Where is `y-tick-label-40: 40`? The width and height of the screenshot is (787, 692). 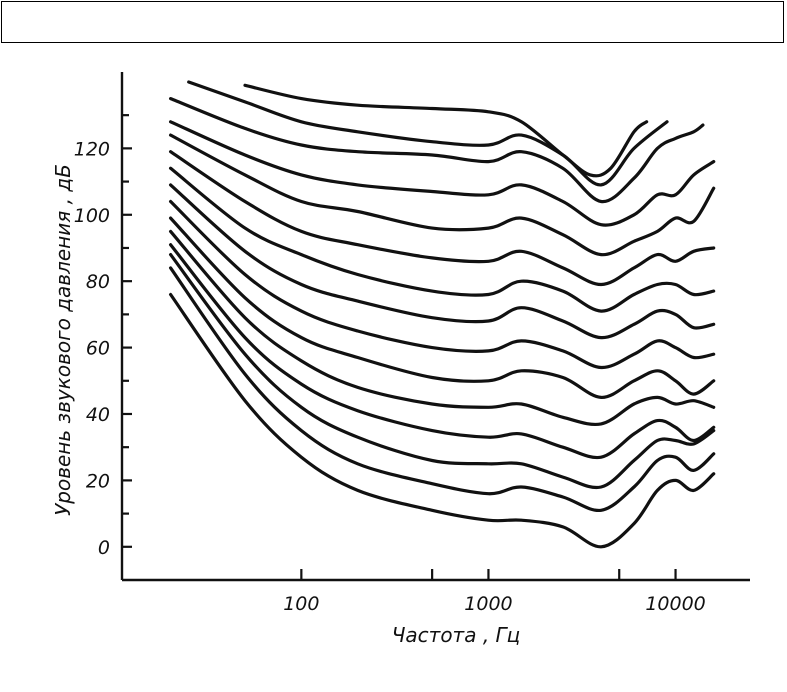 y-tick-label-40: 40 is located at coordinates (98, 415).